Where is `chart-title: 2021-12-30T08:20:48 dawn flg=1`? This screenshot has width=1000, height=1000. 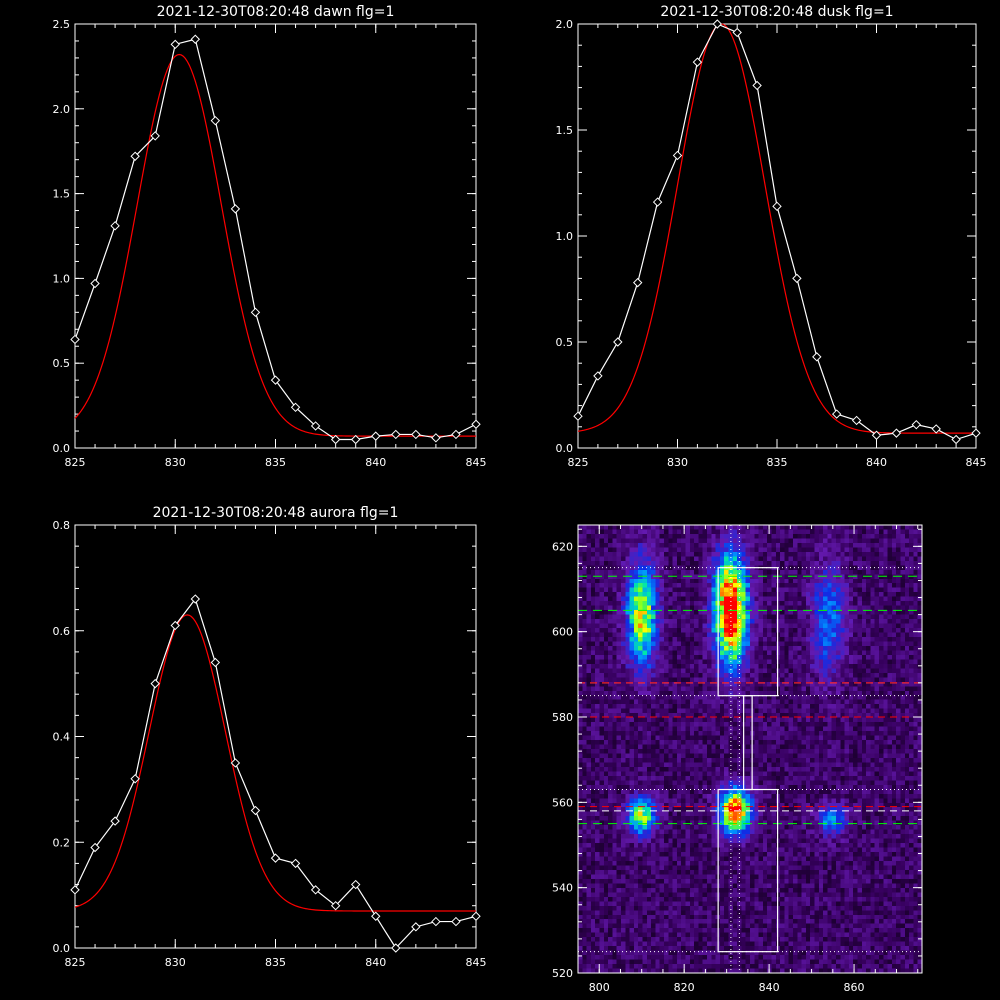 chart-title: 2021-12-30T08:20:48 dawn flg=1 is located at coordinates (276, 12).